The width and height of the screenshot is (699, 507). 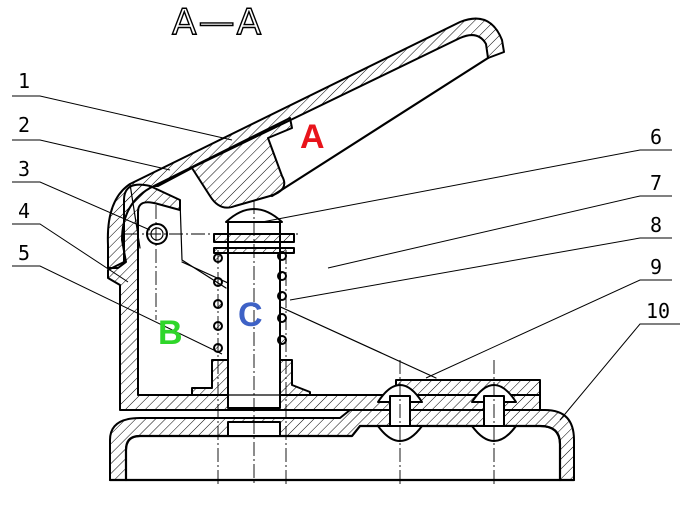 What do you see at coordinates (217, 22) in the screenshot?
I see `section-title: A—A` at bounding box center [217, 22].